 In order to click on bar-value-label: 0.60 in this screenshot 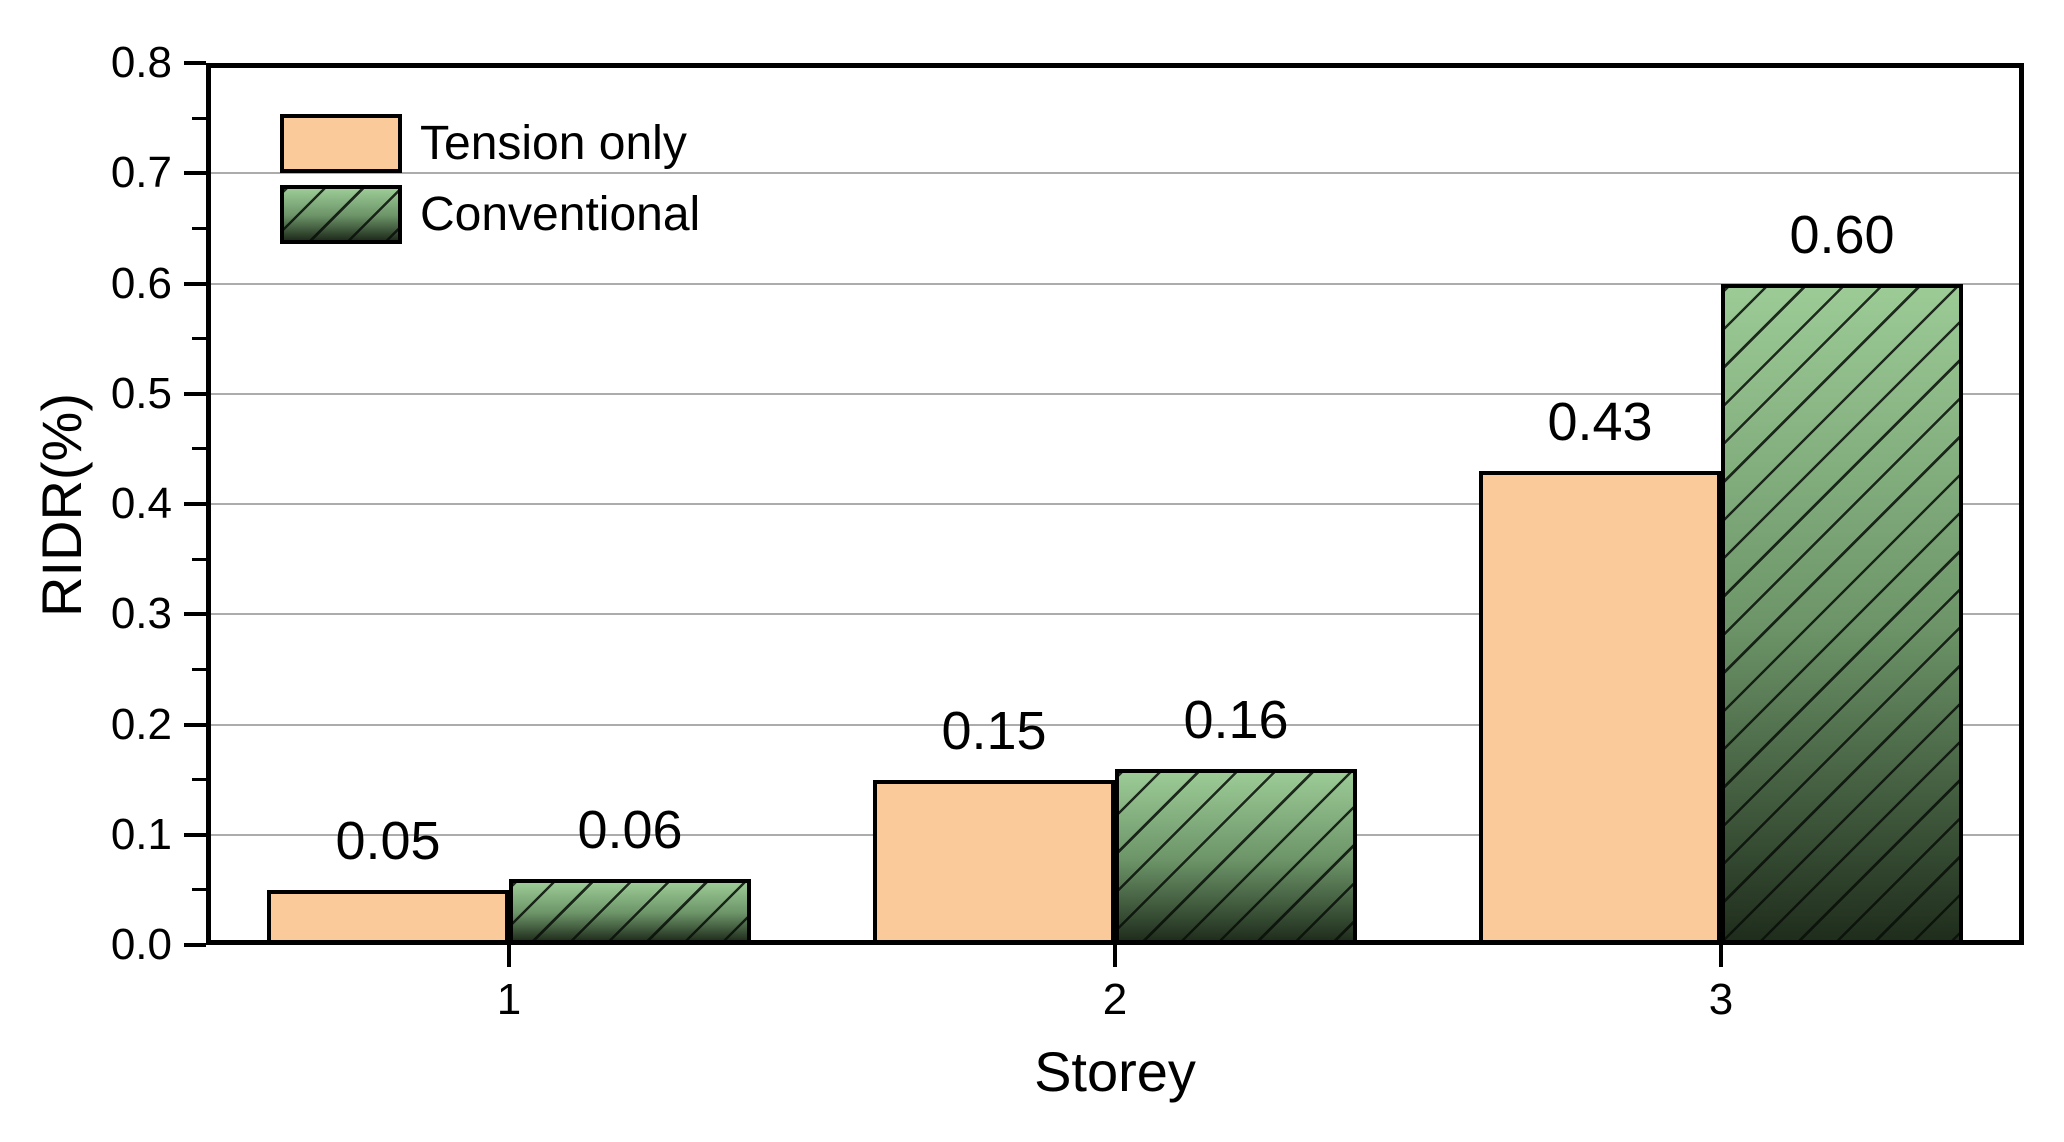, I will do `click(1842, 235)`.